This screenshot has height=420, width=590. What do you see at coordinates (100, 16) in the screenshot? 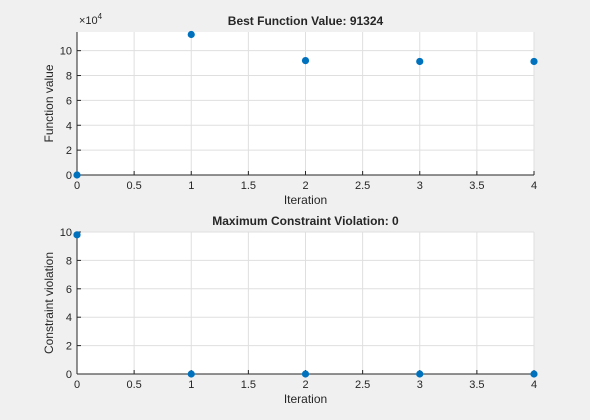
I see `y-exponent-power: 4` at bounding box center [100, 16].